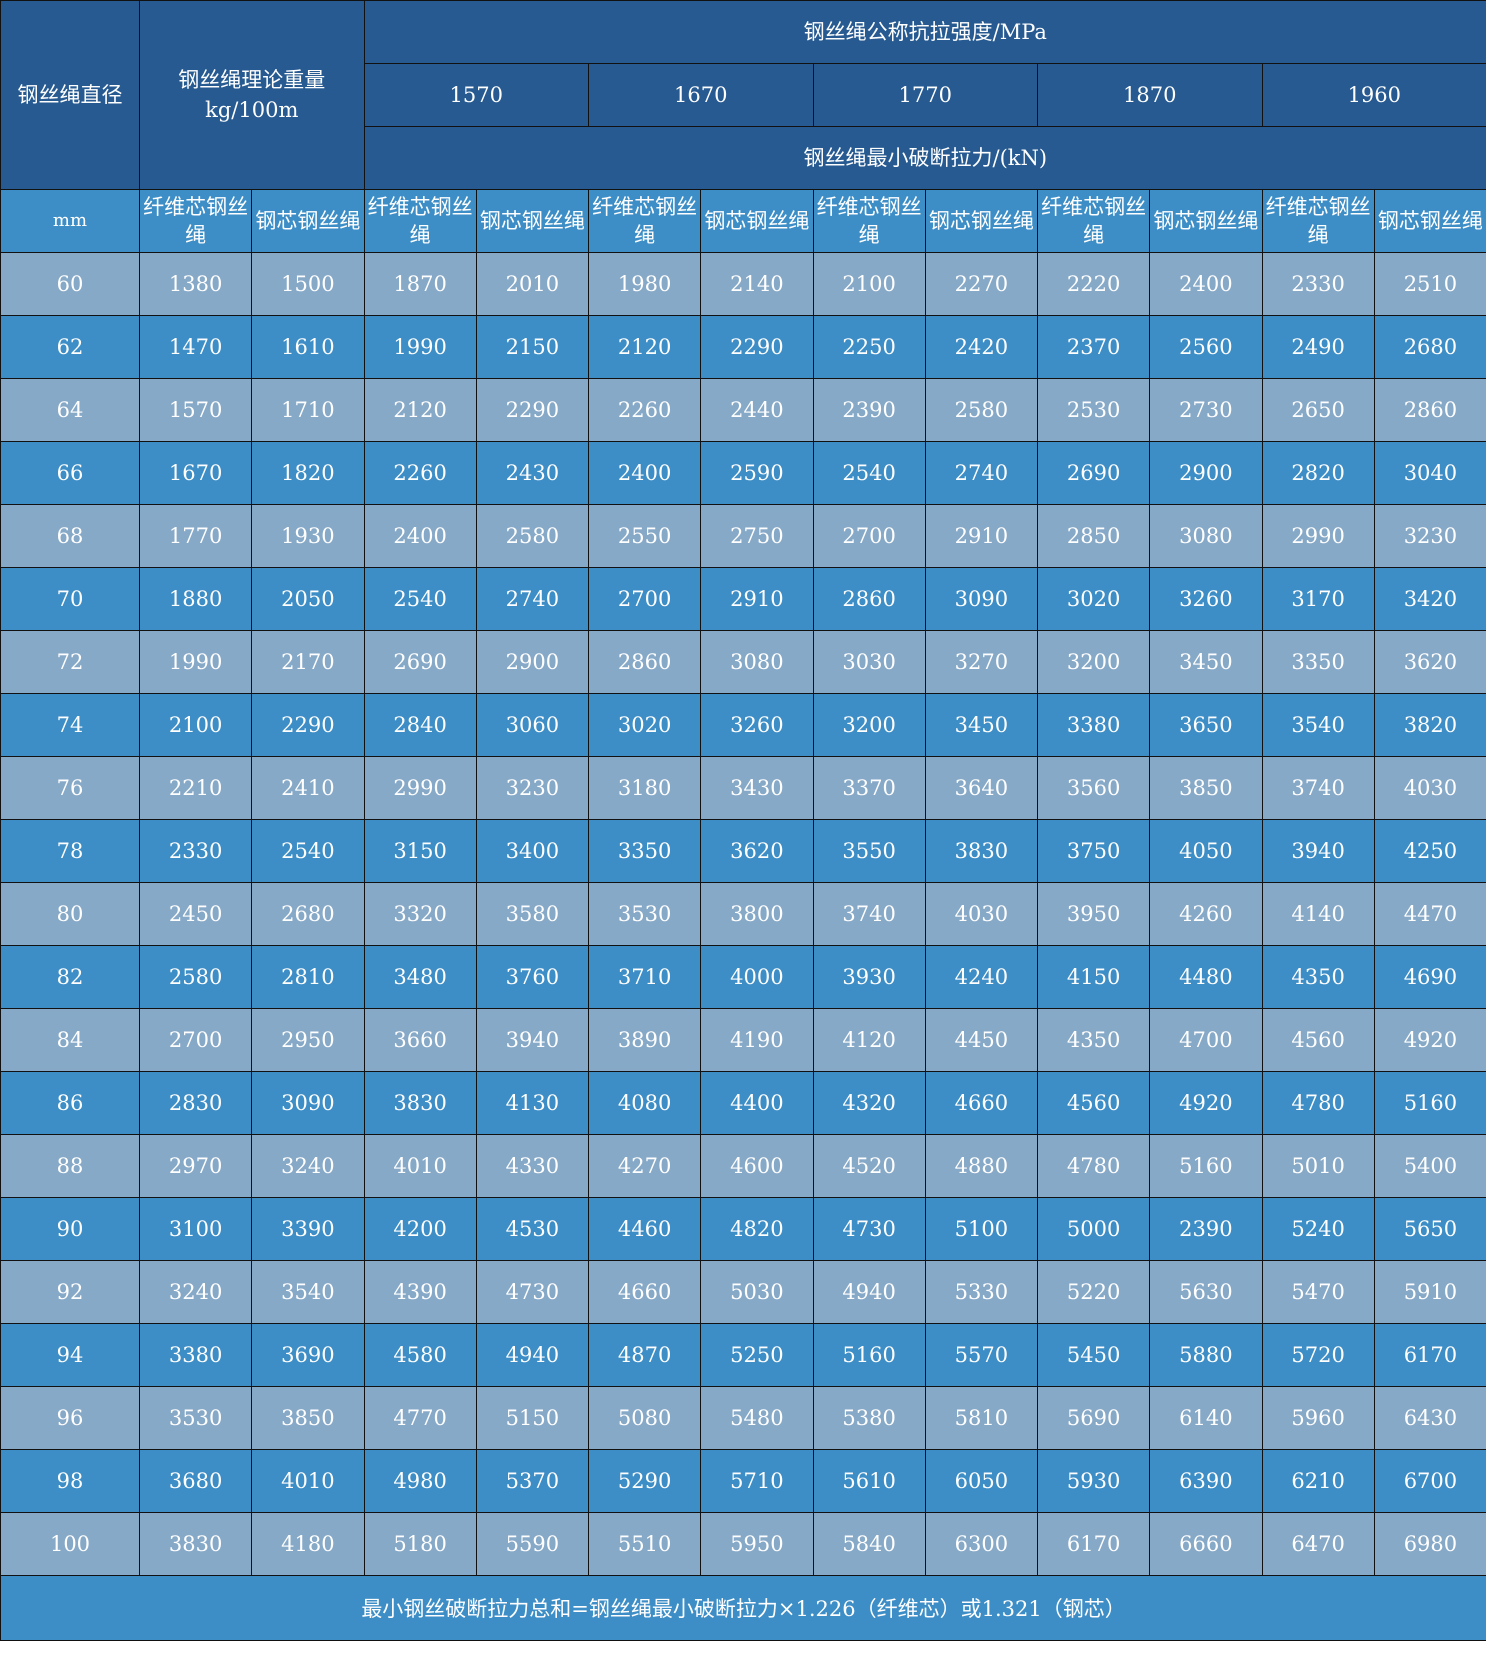  I want to click on value-cell: 3100, so click(195, 1229).